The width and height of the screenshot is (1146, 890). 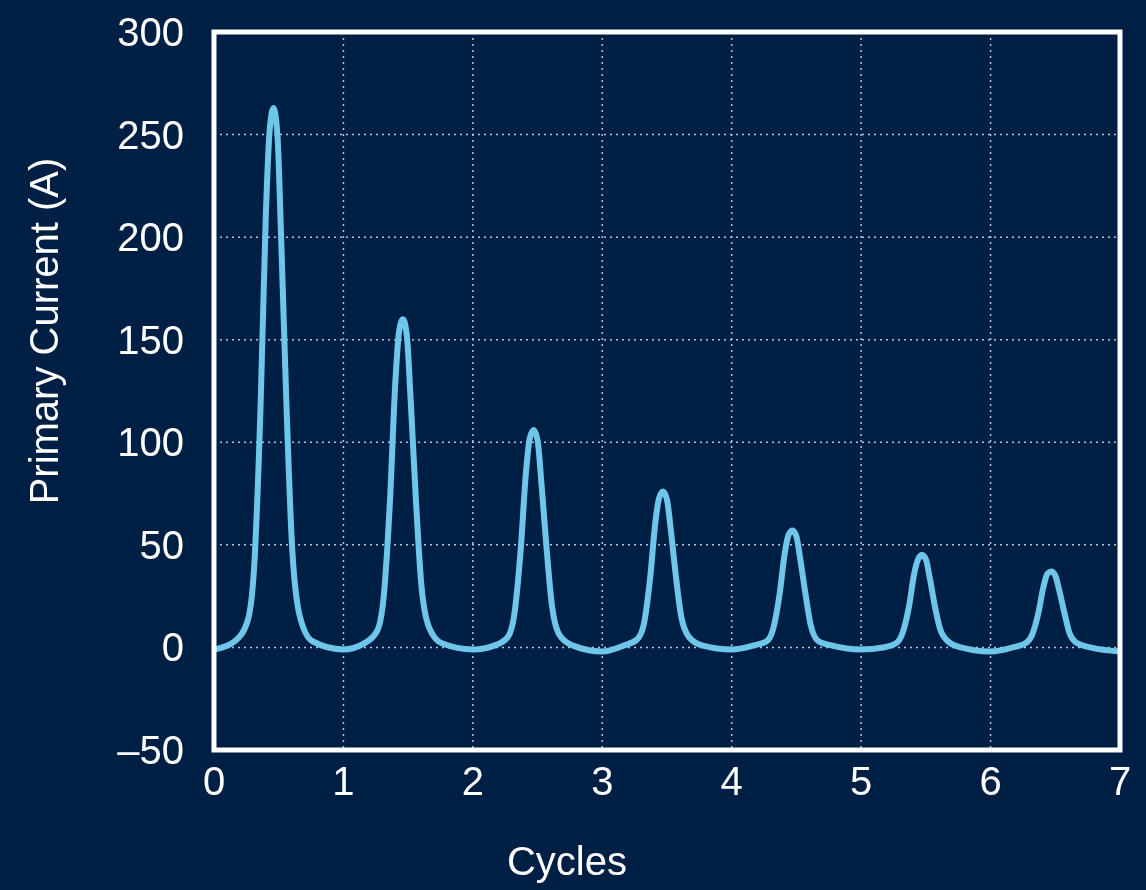 I want to click on x-tick-label: 4, so click(x=731, y=781).